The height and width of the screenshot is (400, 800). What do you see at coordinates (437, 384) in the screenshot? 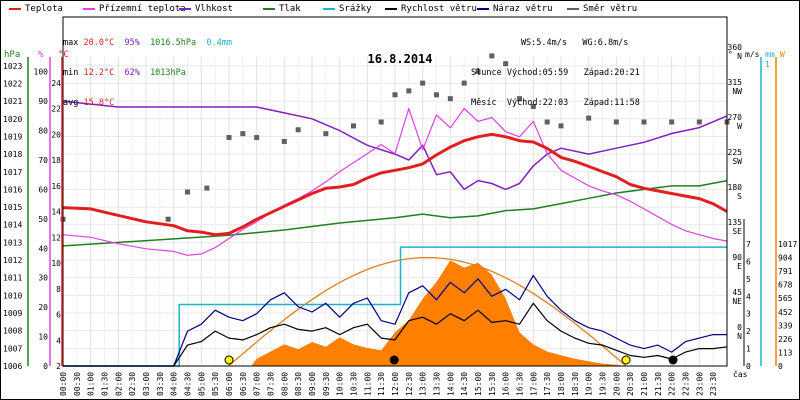
I see `x-tick-label: 13:30` at bounding box center [437, 384].